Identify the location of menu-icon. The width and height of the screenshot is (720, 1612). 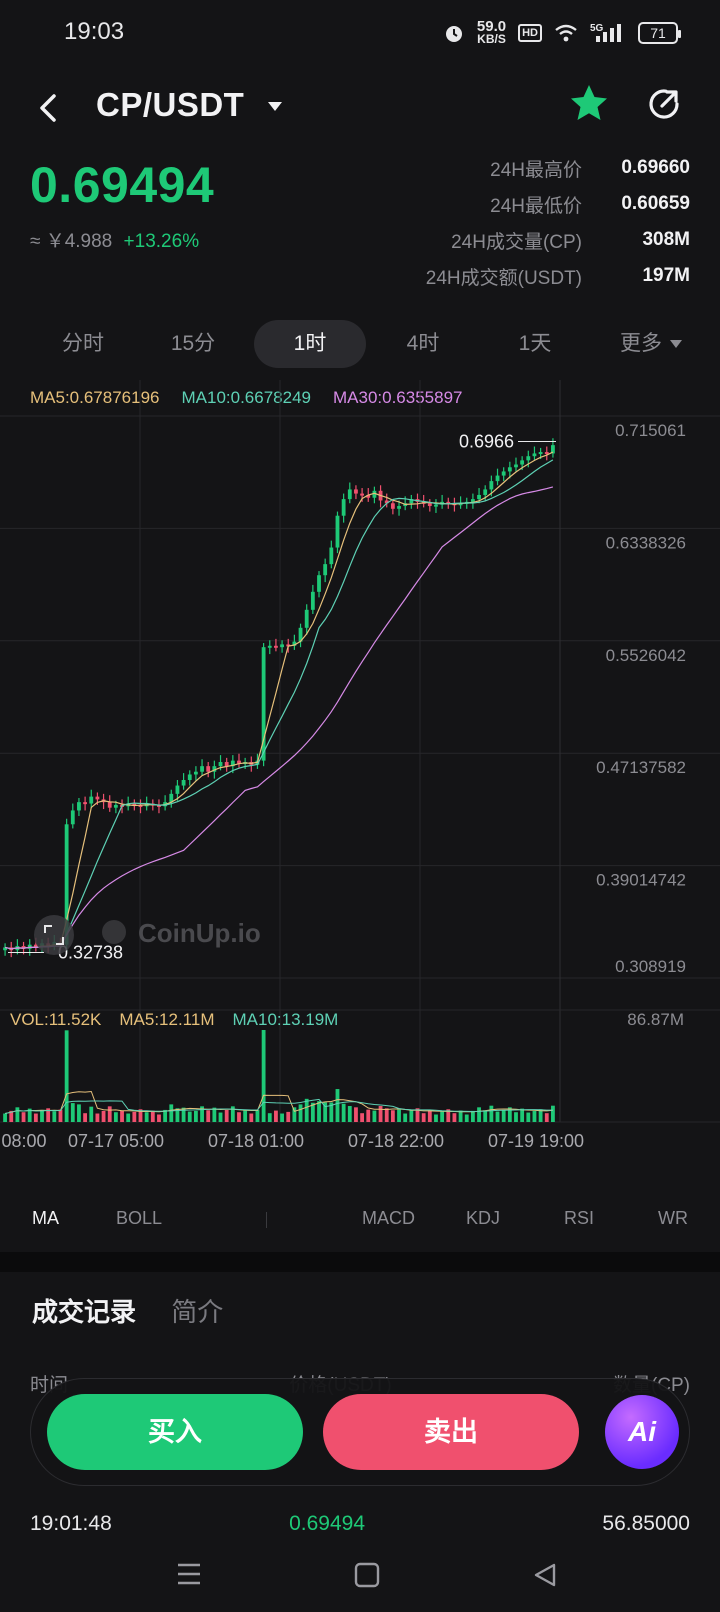
(189, 1574).